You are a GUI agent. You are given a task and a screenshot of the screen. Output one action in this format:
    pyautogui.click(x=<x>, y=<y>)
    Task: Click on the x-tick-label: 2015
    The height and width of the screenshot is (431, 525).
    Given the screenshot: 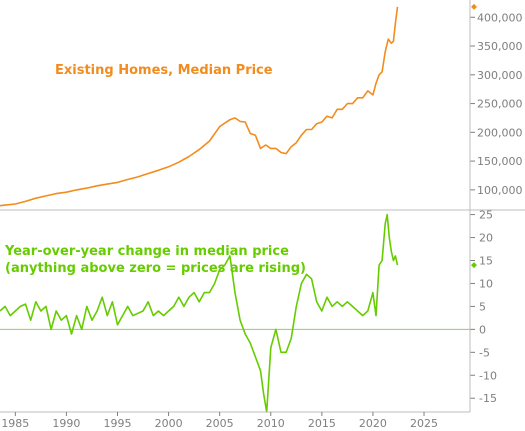 What is the action you would take?
    pyautogui.click(x=322, y=423)
    